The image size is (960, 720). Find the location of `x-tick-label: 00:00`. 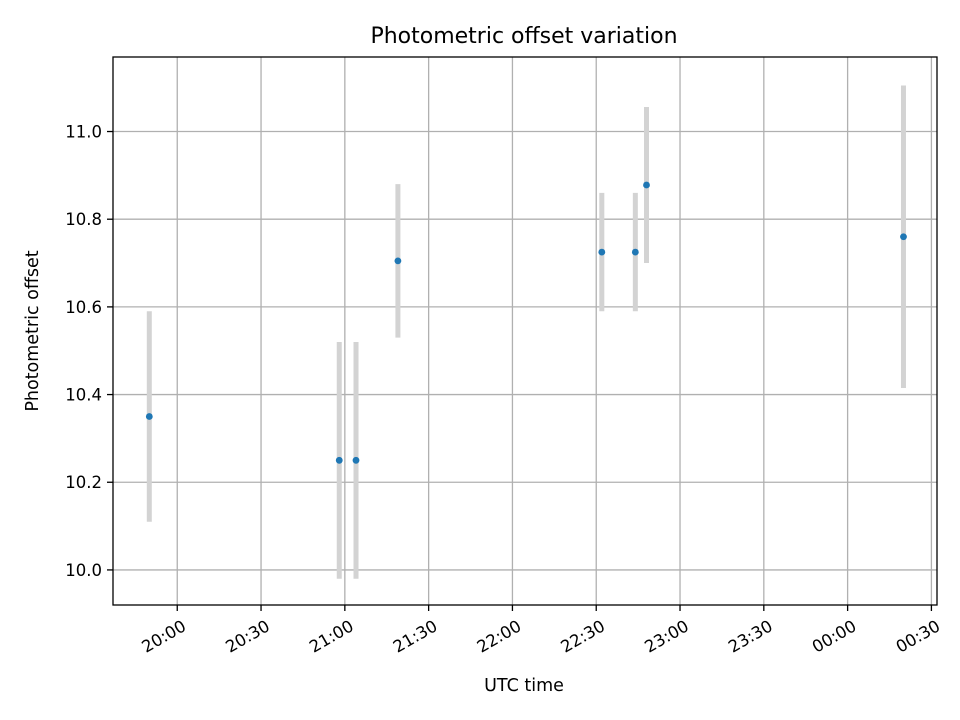

x-tick-label: 00:00 is located at coordinates (834, 636).